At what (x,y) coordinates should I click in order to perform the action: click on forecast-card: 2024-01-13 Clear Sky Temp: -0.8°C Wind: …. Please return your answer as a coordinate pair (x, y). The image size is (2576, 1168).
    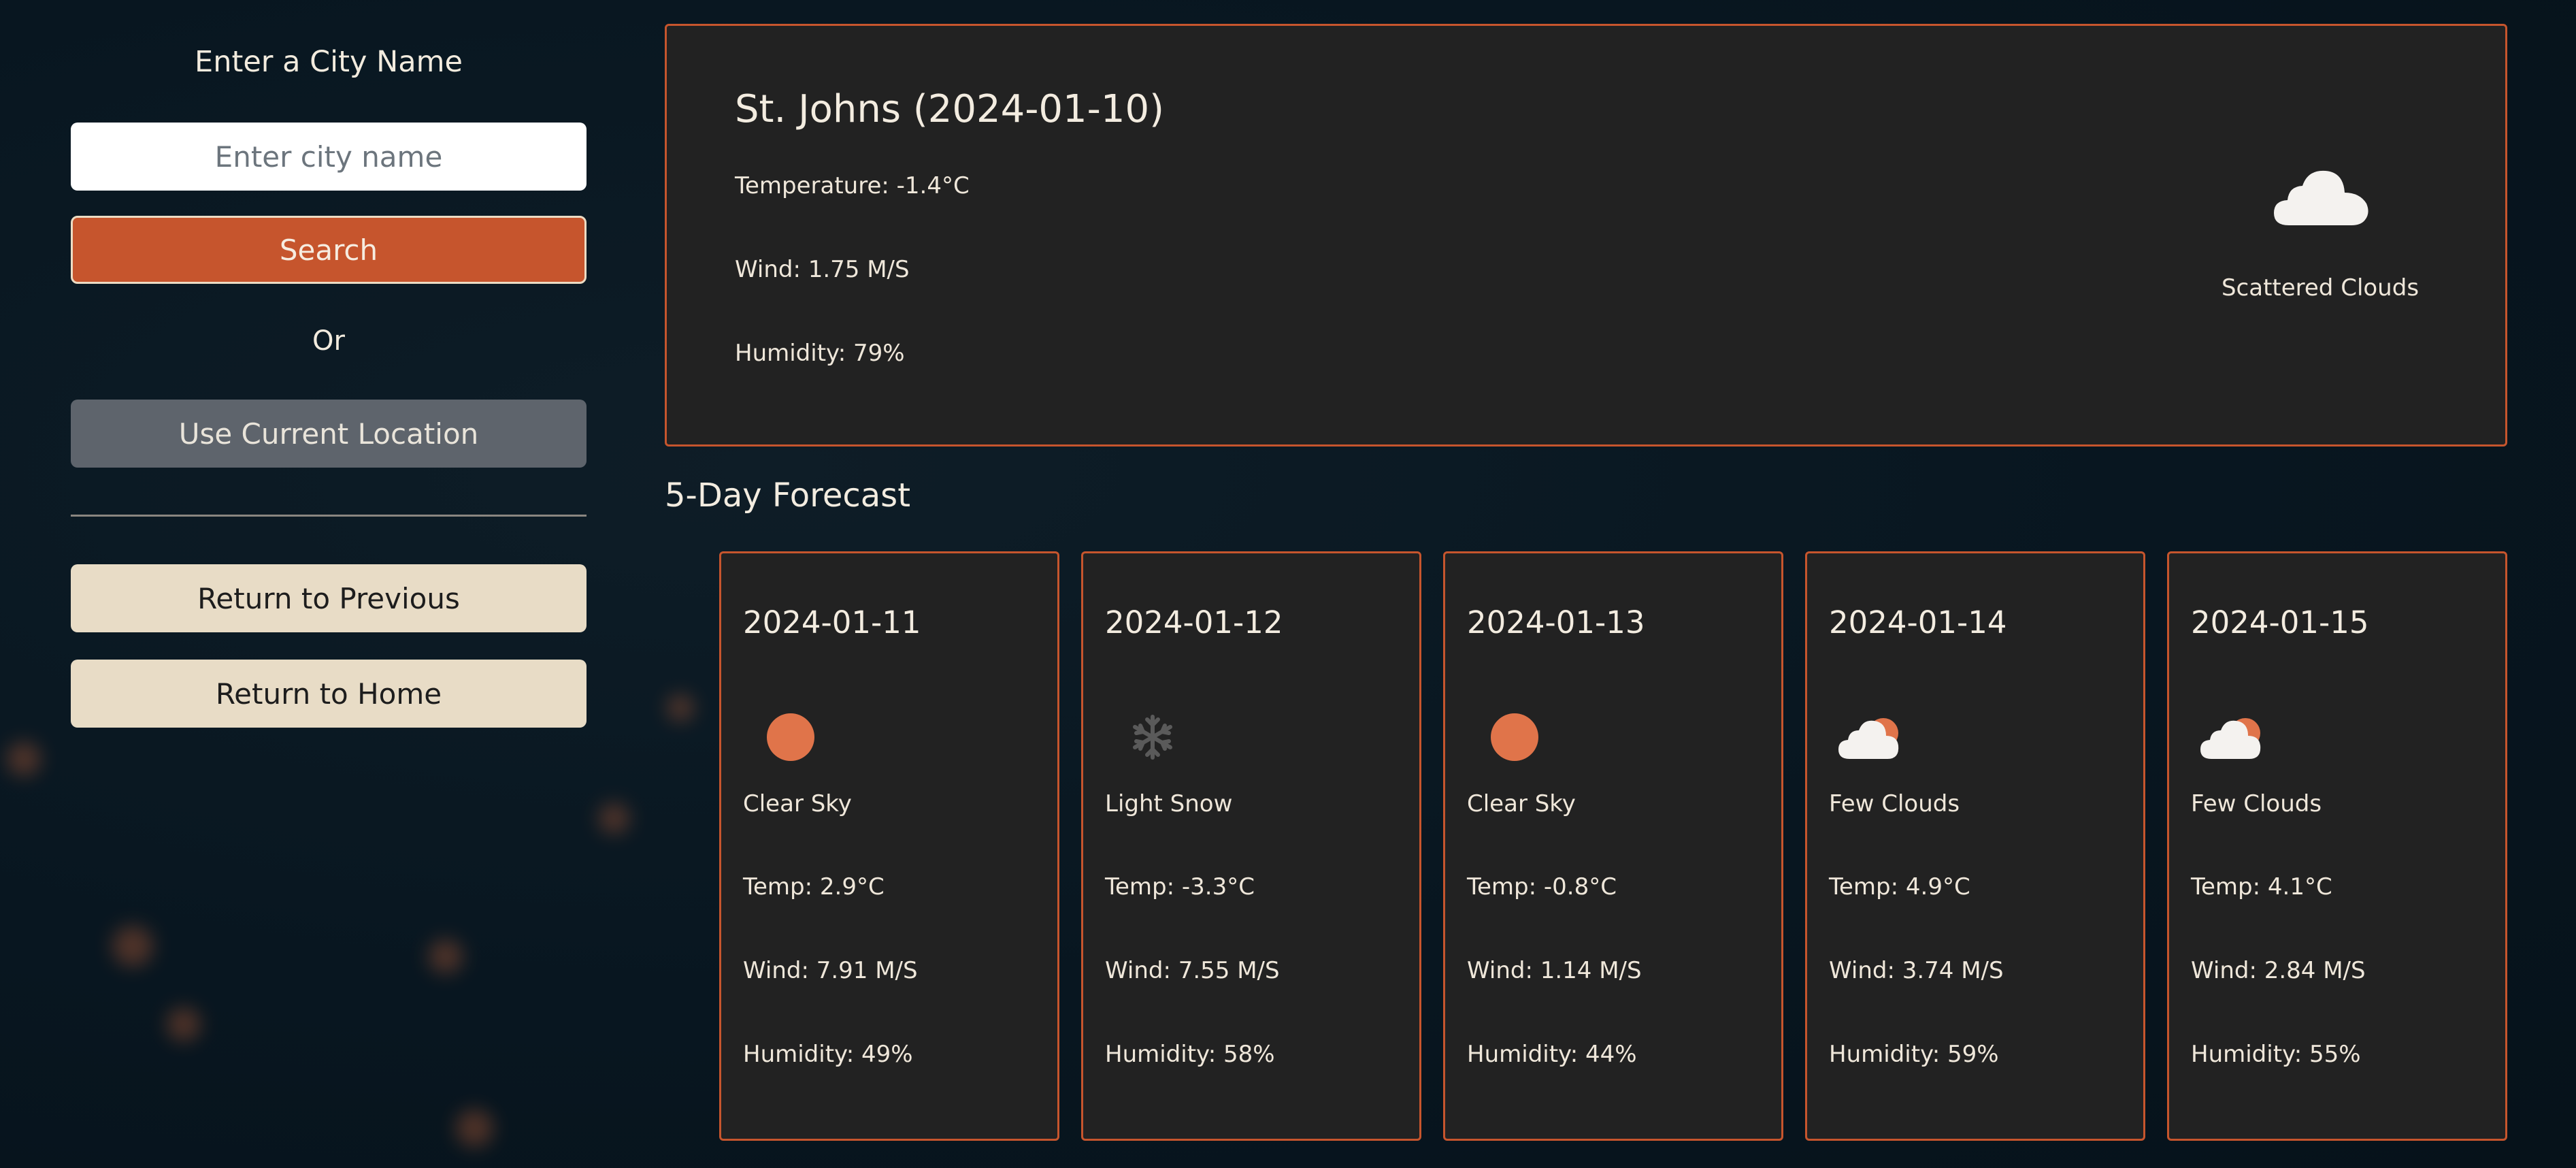
    Looking at the image, I should click on (1613, 846).